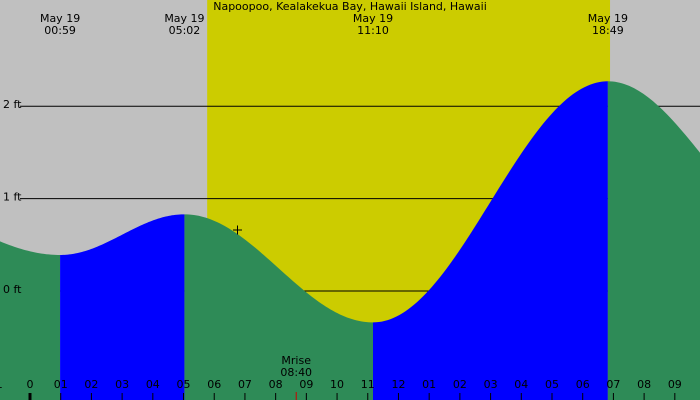 The image size is (700, 400). What do you see at coordinates (122, 307) in the screenshot?
I see `rising-tide` at bounding box center [122, 307].